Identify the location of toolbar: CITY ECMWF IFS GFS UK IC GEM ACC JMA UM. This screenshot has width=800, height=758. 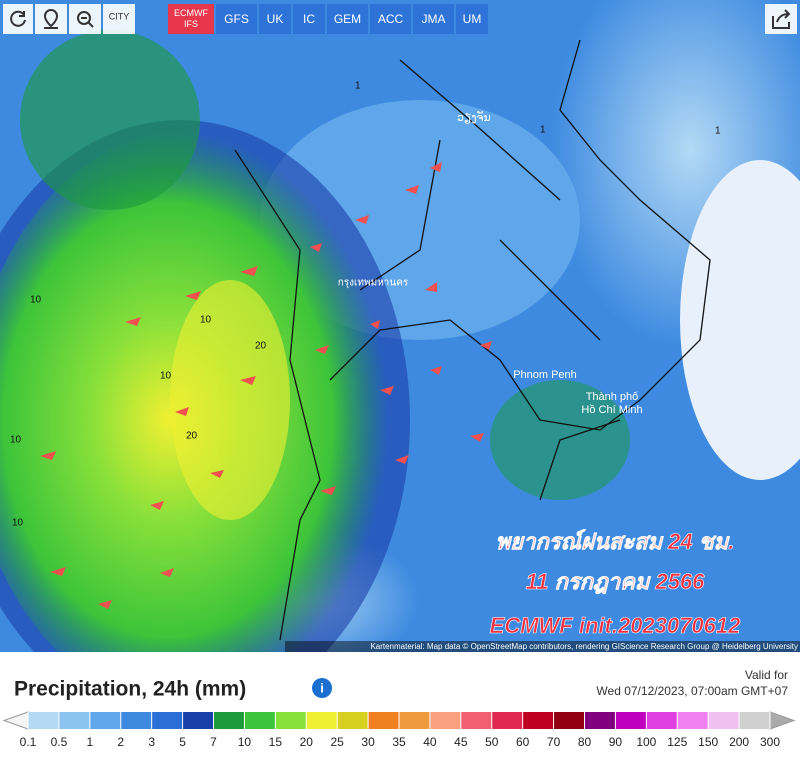
(400, 19).